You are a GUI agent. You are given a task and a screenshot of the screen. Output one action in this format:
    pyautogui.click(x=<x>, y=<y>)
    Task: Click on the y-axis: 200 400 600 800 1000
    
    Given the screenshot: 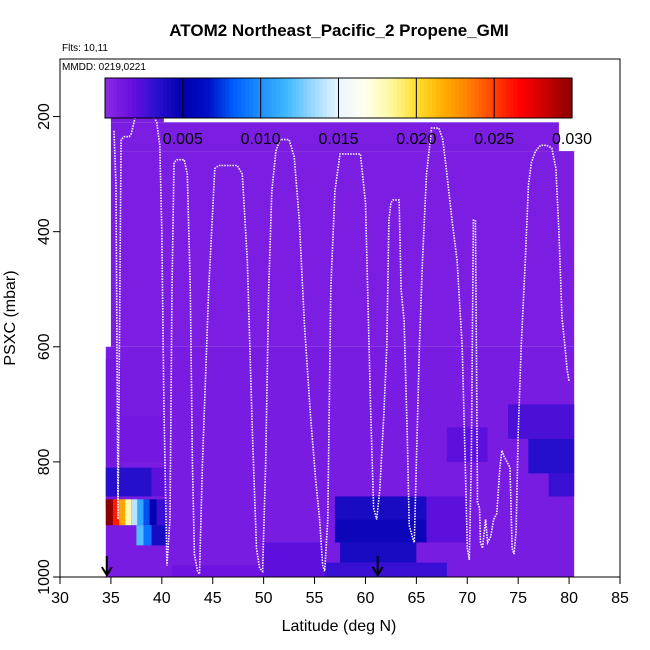 What is the action you would take?
    pyautogui.click(x=48, y=349)
    